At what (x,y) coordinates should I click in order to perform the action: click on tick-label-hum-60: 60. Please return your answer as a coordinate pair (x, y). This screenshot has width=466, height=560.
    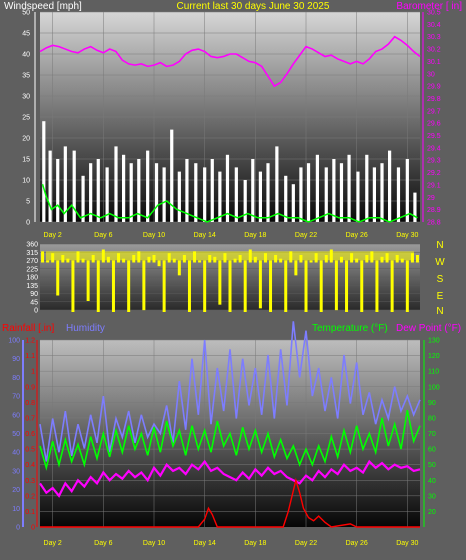
    Looking at the image, I should click on (16, 415).